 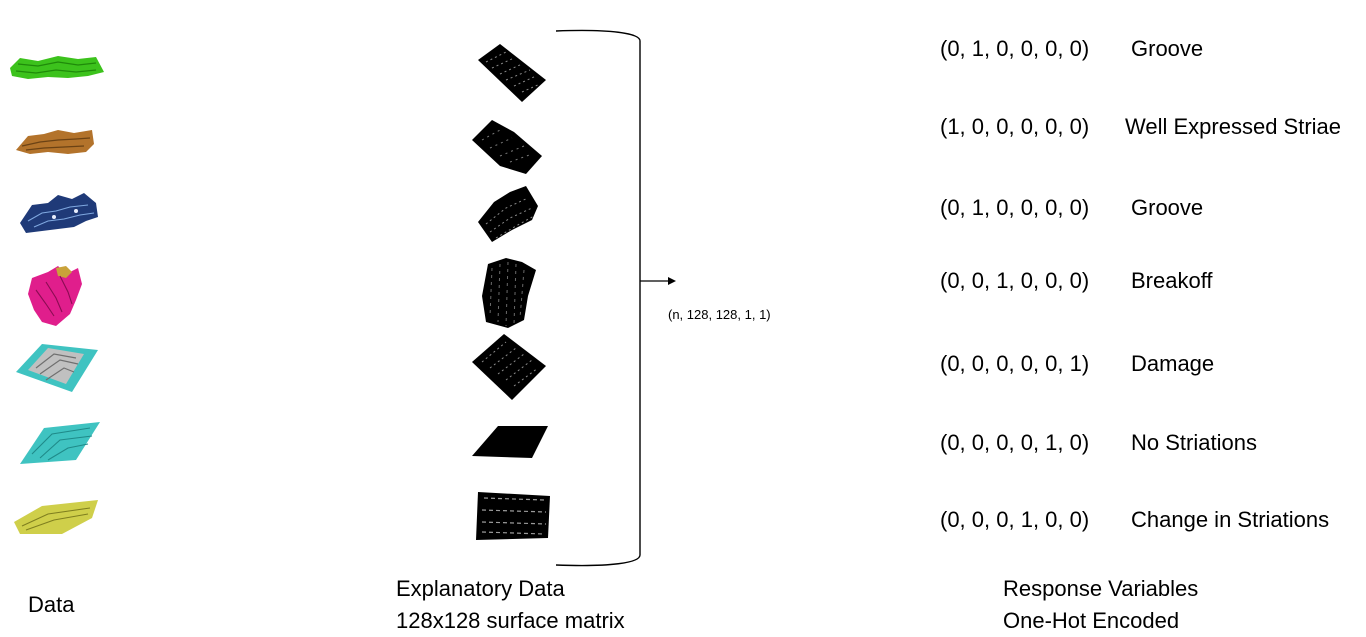 What do you see at coordinates (1015, 126) in the screenshot?
I see `one-hot-code: (1, 0, 0, 0, 0, 0)` at bounding box center [1015, 126].